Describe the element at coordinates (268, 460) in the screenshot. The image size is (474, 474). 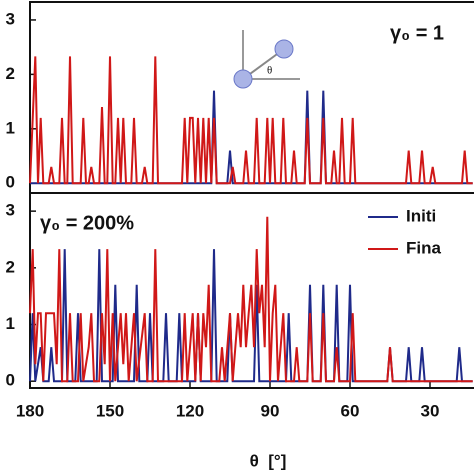
I see `x-axis-label: θ [°]` at that location.